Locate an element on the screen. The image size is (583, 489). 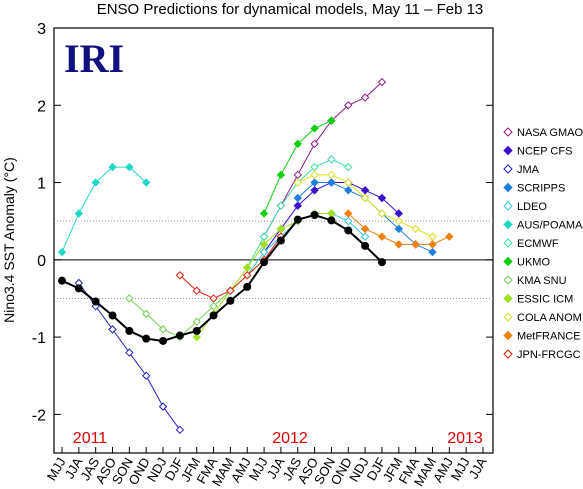
y-tick-label: -2 is located at coordinates (39, 415).